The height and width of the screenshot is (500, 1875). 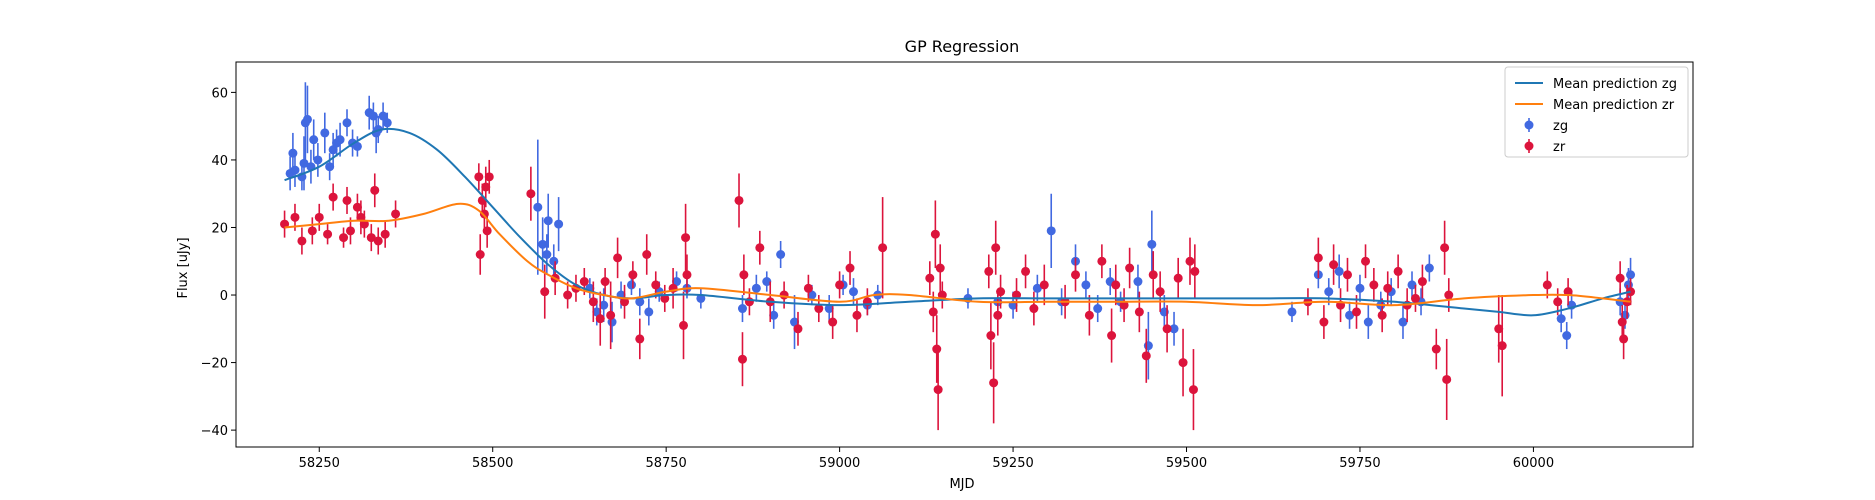 What do you see at coordinates (214, 431) in the screenshot?
I see `y-tick-label-0: −40` at bounding box center [214, 431].